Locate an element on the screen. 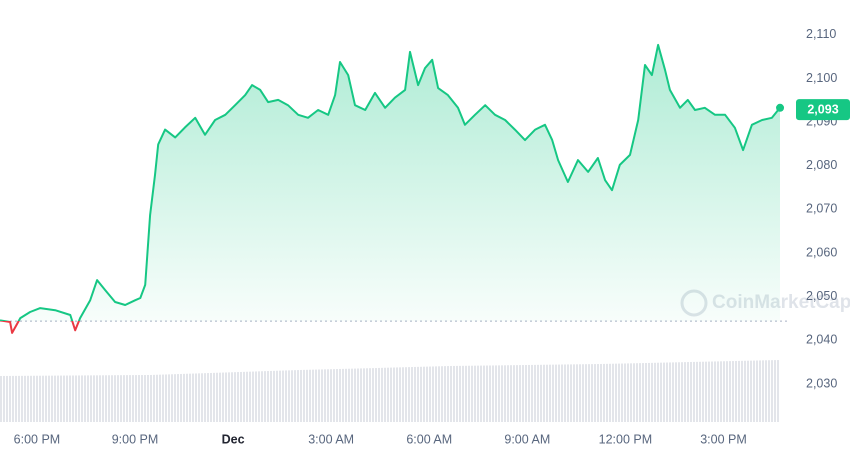 The image size is (850, 453). x-tick-label: 6:00 AM is located at coordinates (429, 439).